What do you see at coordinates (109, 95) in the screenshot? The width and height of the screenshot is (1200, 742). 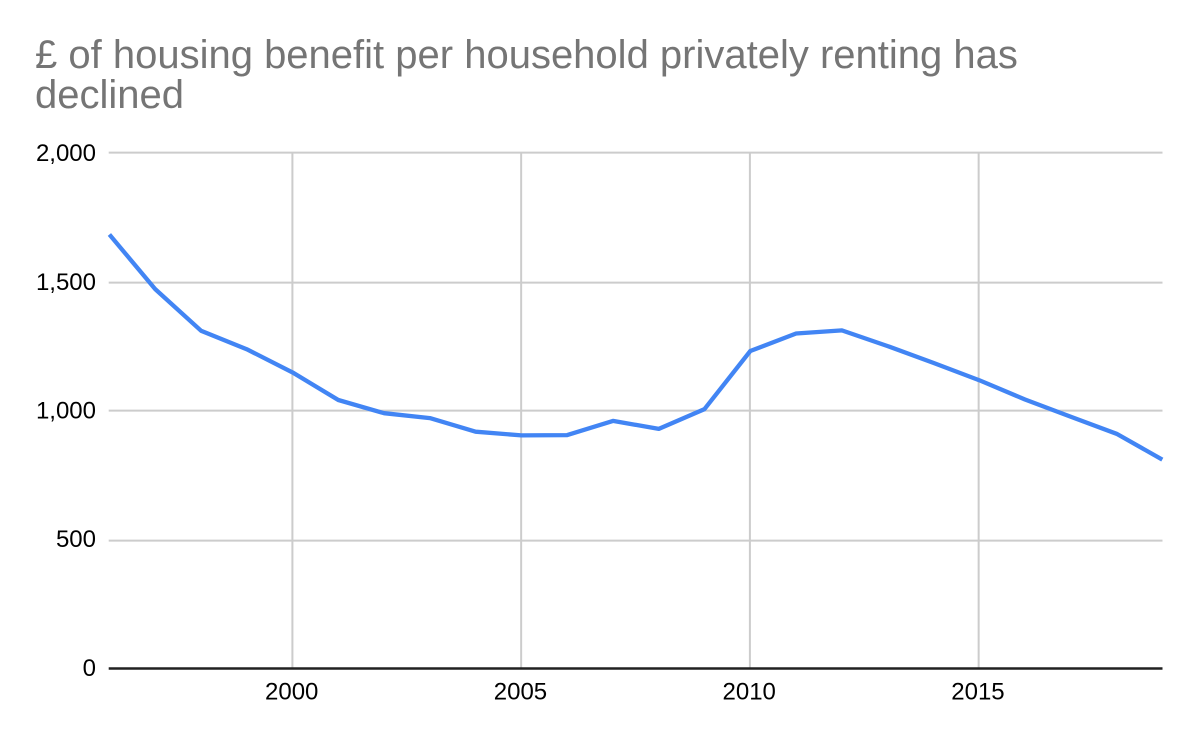 I see `svg-text: declined` at bounding box center [109, 95].